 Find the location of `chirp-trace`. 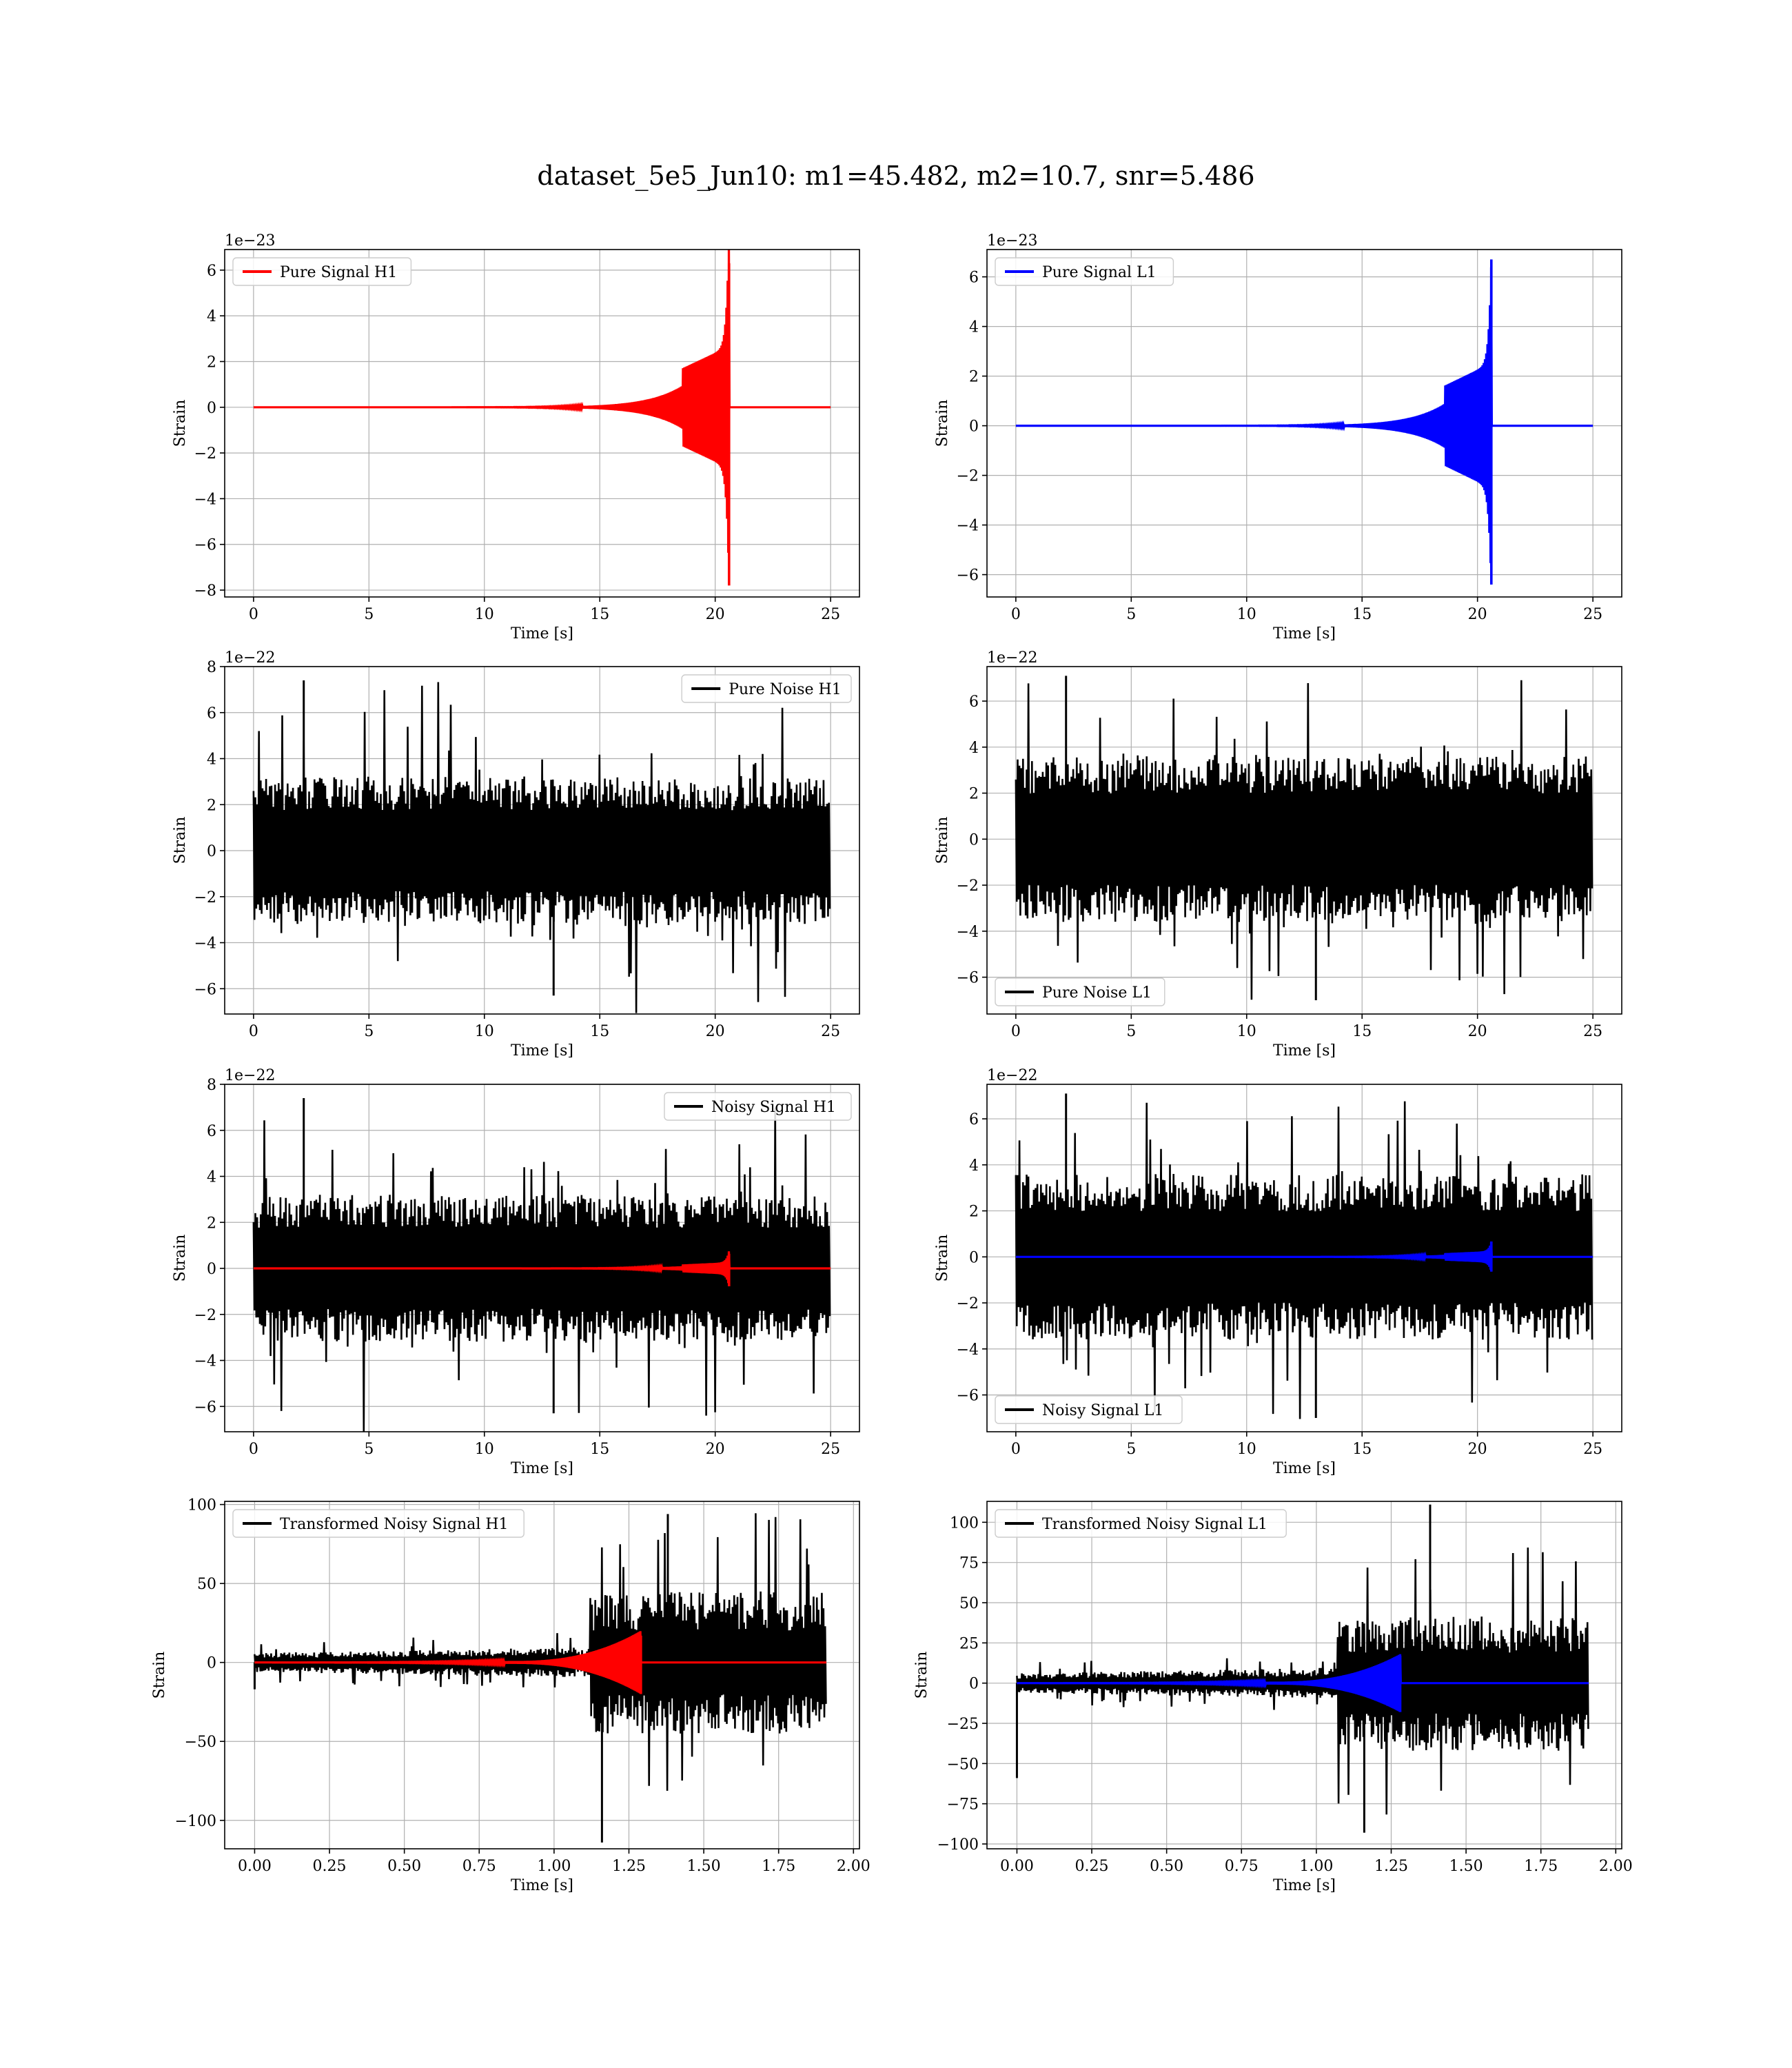

chirp-trace is located at coordinates (1303, 1683).